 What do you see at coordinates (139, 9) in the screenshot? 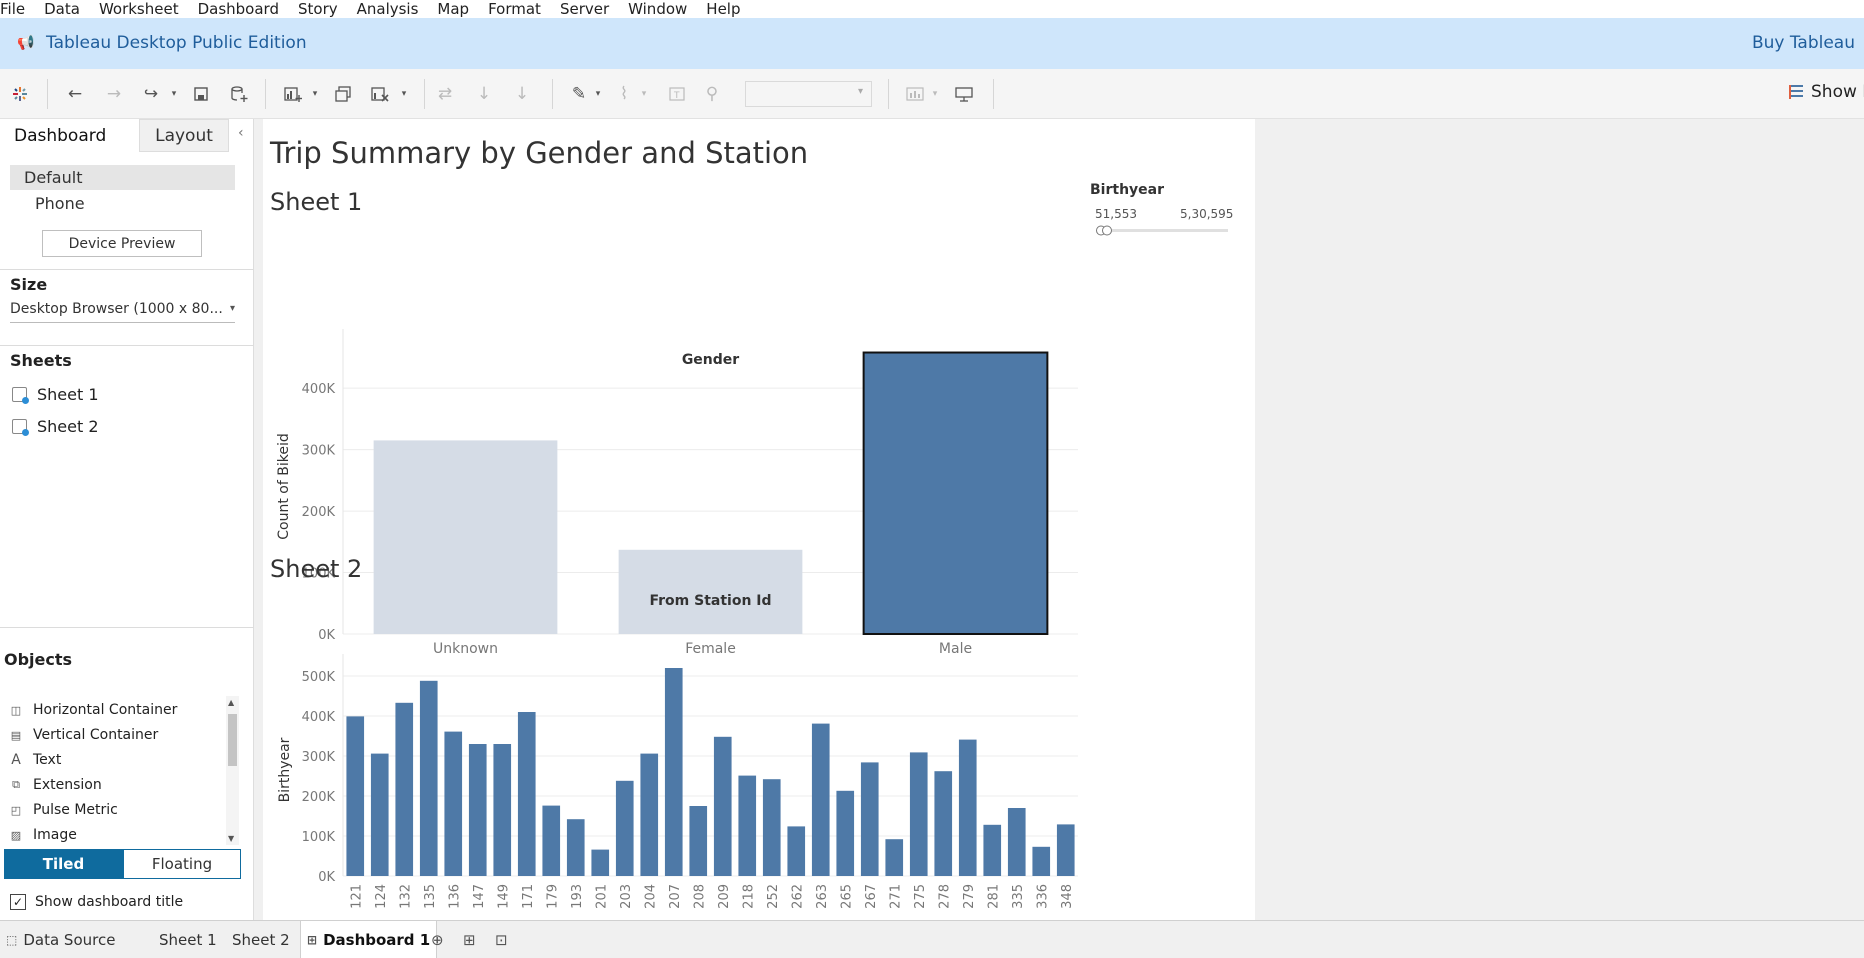
I see `menu-worksheet: Worksheet` at bounding box center [139, 9].